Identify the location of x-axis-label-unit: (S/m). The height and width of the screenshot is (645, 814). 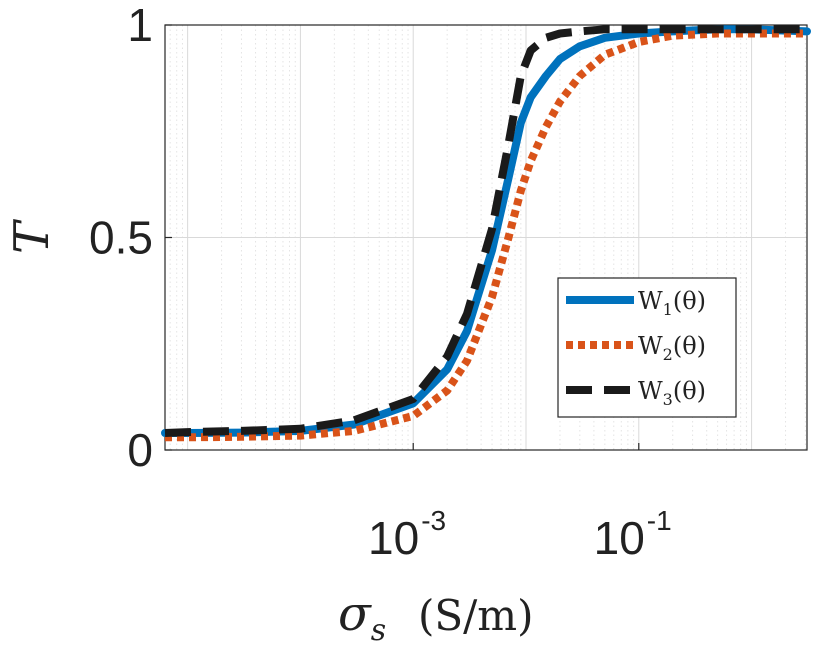
(476, 615).